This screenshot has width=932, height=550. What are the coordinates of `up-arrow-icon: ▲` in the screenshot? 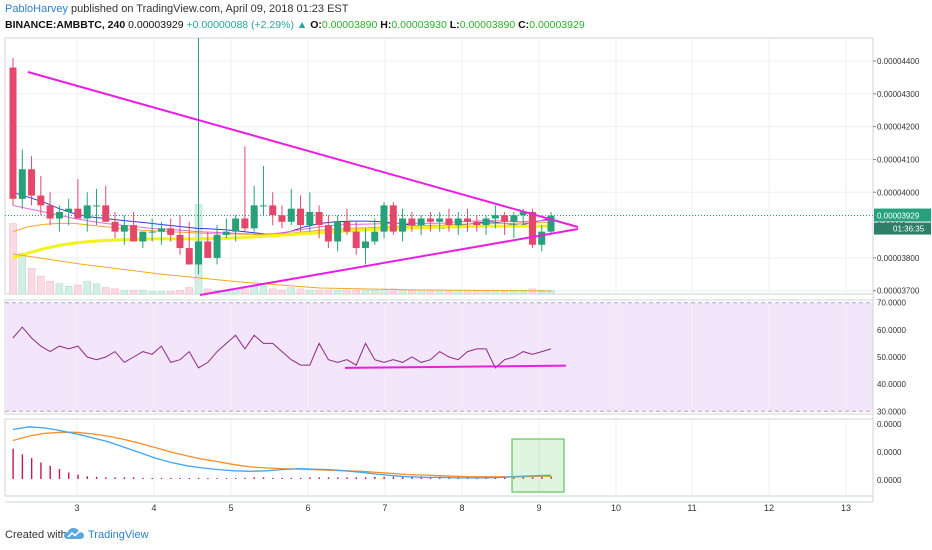 It's located at (302, 25).